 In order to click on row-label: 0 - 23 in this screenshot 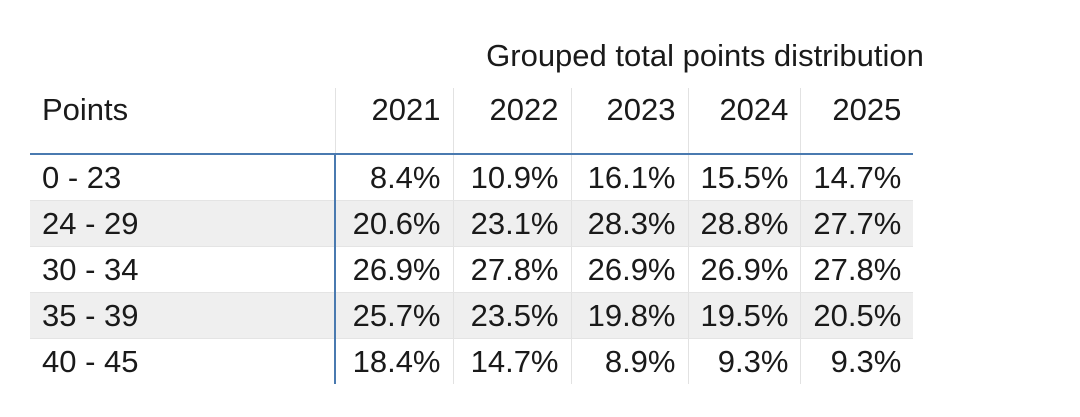, I will do `click(183, 177)`.